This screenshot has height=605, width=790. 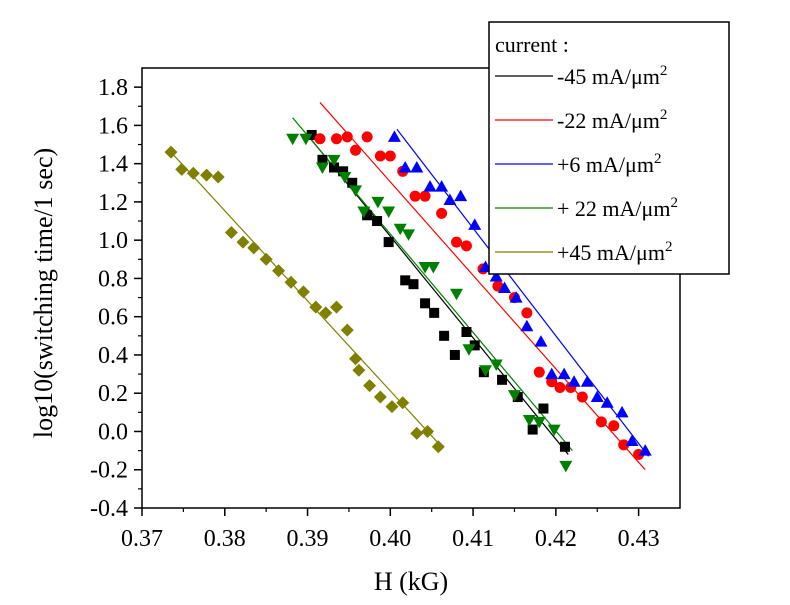 I want to click on legend-entry: -45 mA/μm2, so click(x=612, y=76).